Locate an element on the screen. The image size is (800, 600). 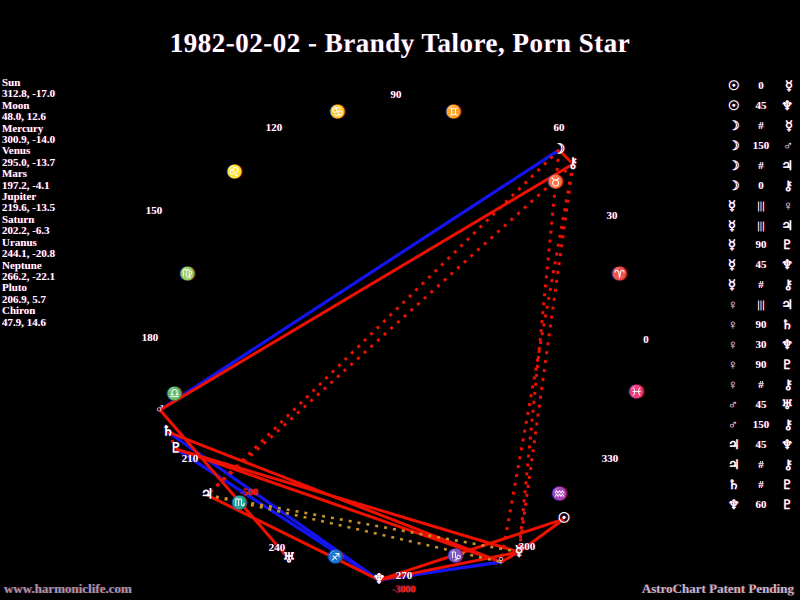
planet-coords-saturn: 202.2, -6.3 is located at coordinates (26, 231).